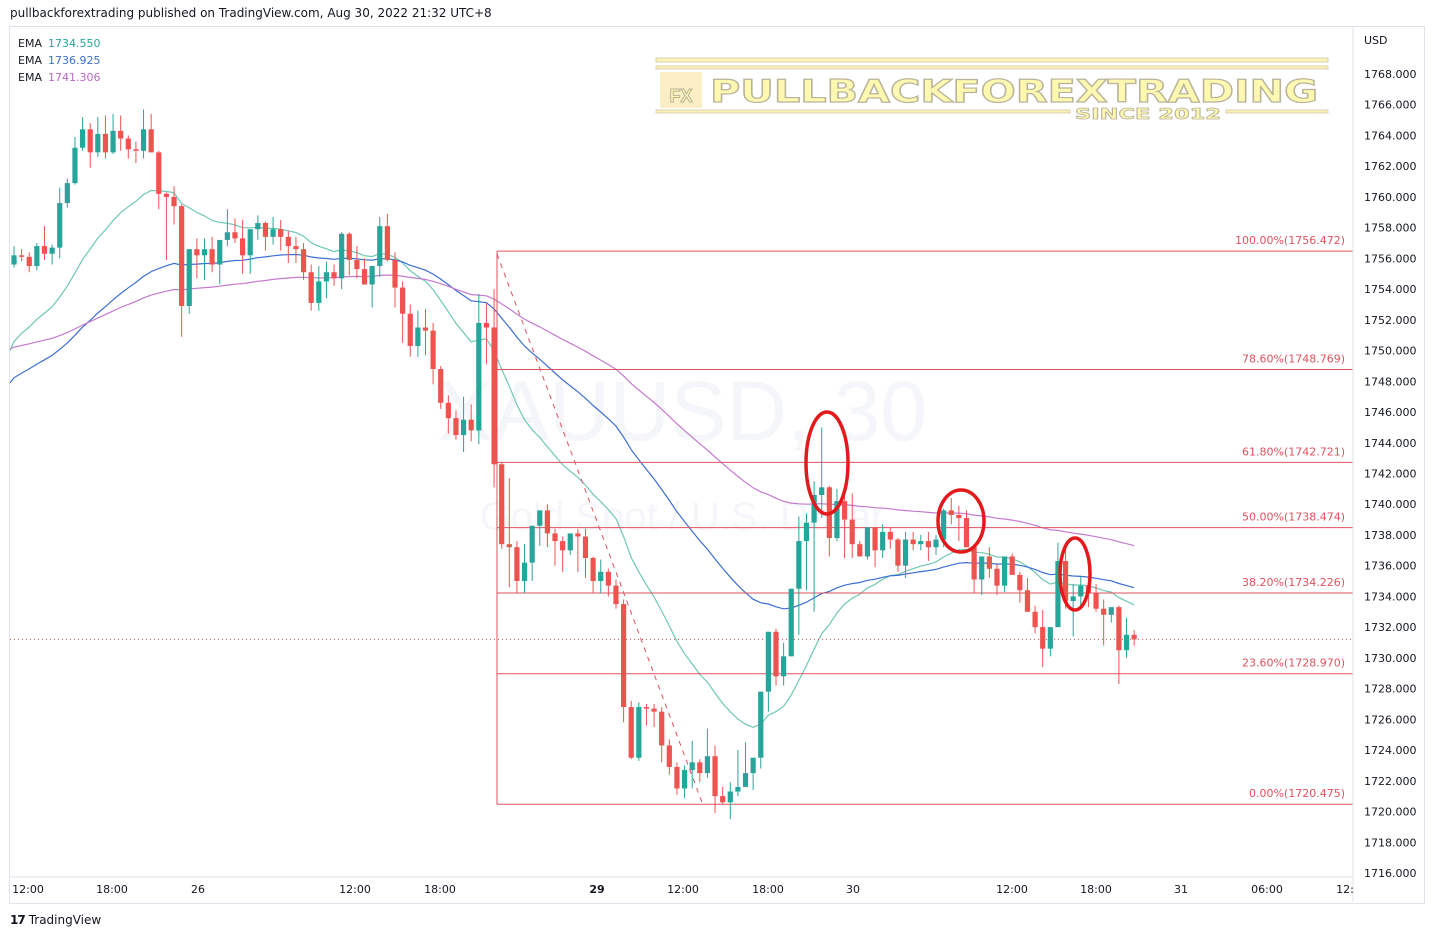 The height and width of the screenshot is (939, 1433). What do you see at coordinates (1390, 443) in the screenshot?
I see `price-tick: 1744.000` at bounding box center [1390, 443].